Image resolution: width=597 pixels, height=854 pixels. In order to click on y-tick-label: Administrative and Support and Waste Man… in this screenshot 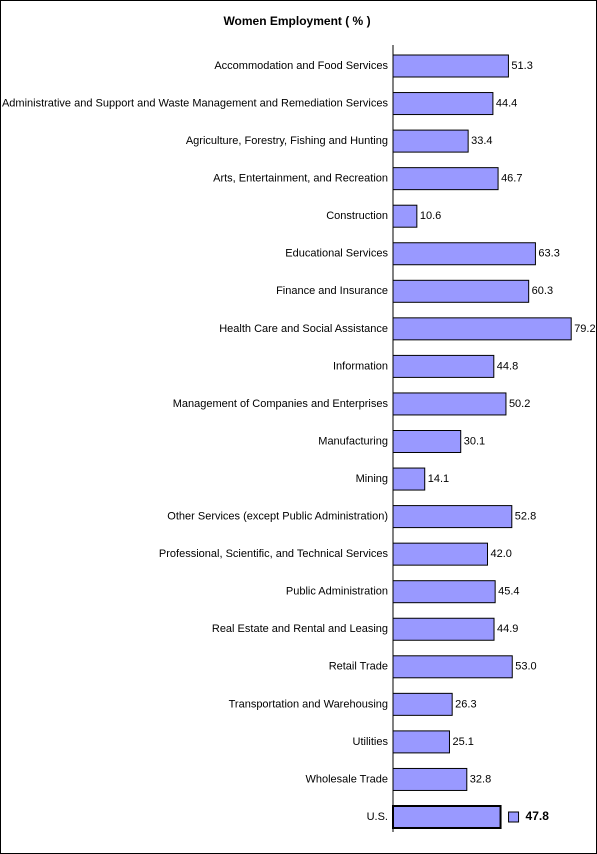, I will do `click(195, 103)`.